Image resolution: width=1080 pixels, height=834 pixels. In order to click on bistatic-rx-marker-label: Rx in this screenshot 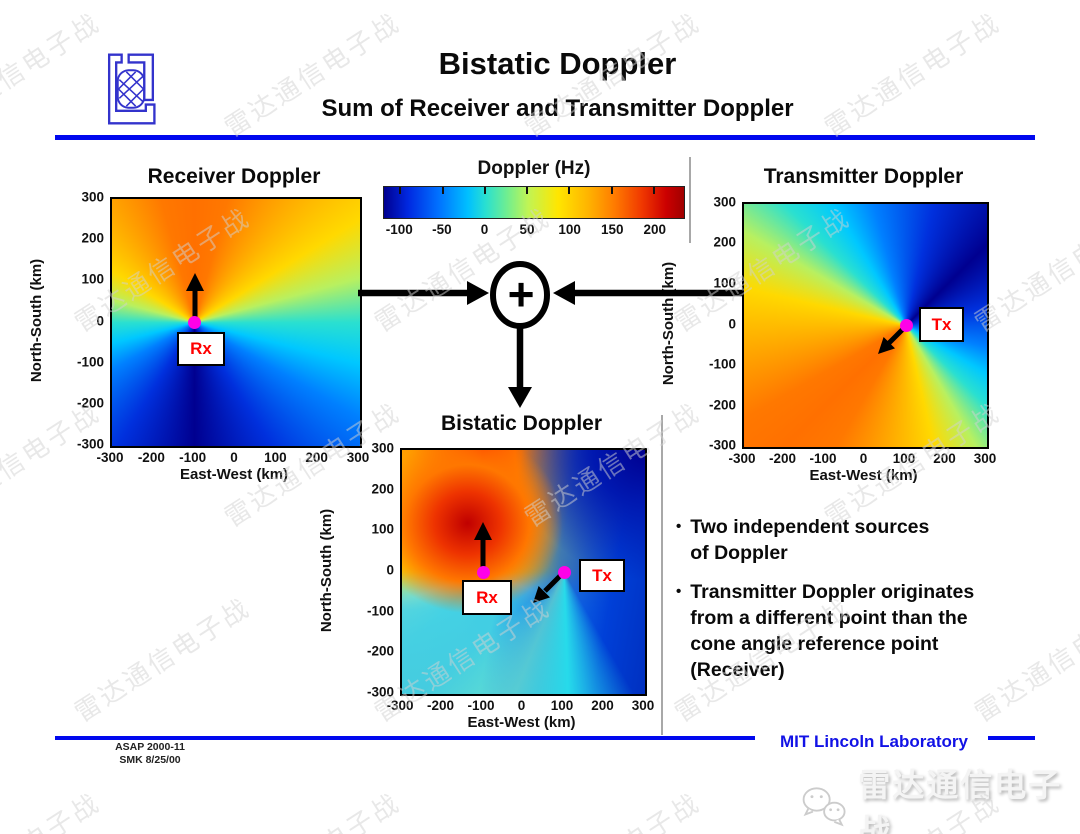, I will do `click(487, 597)`.